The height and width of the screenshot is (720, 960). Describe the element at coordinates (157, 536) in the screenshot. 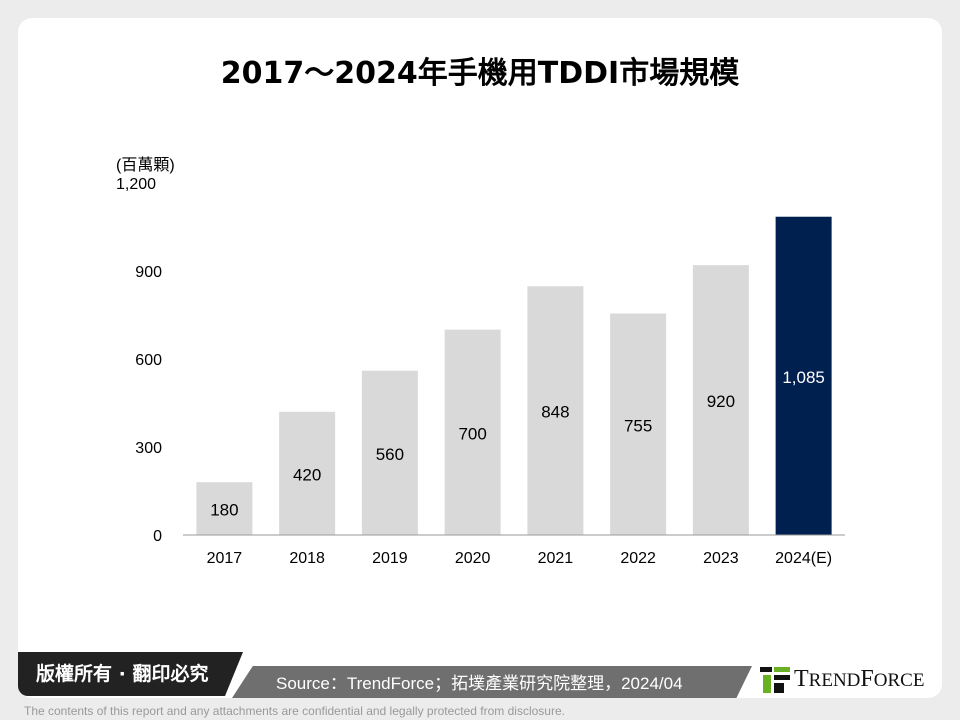

I see `y-tick-label: 0` at that location.